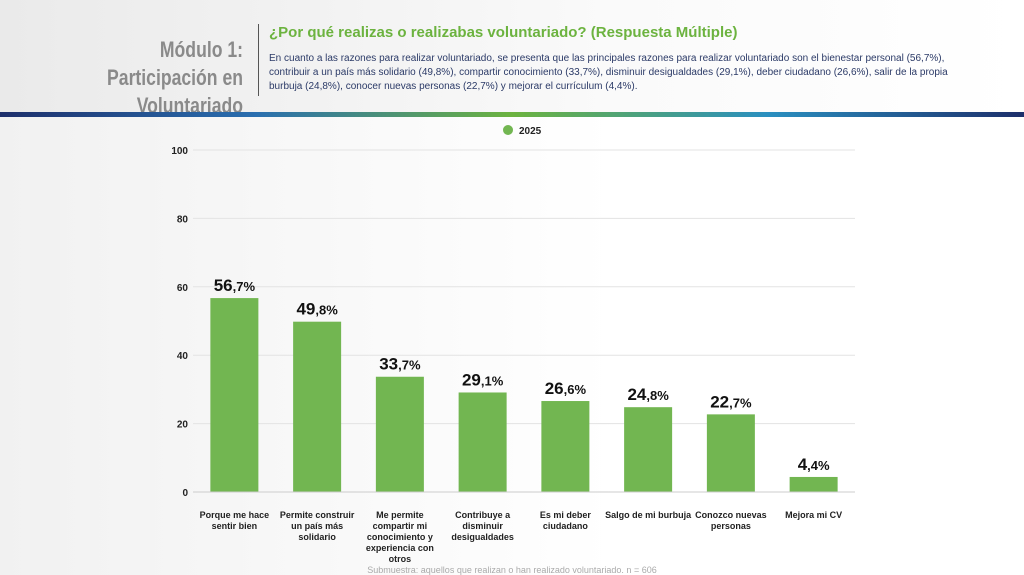 The width and height of the screenshot is (1024, 575). What do you see at coordinates (636, 394) in the screenshot?
I see `data-label-int: 24` at bounding box center [636, 394].